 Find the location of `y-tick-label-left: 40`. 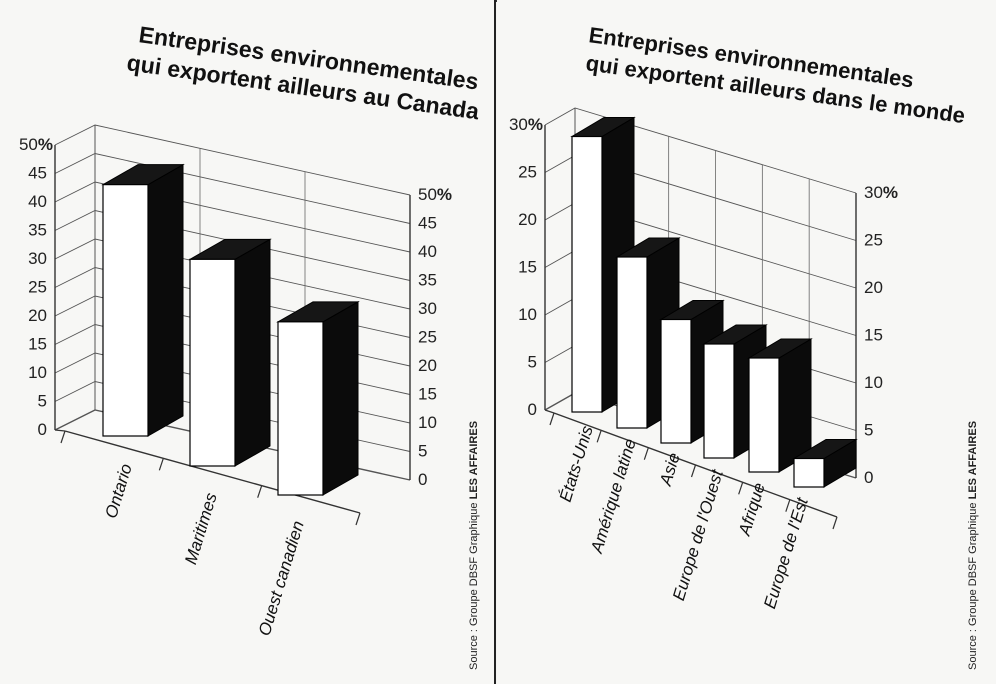

y-tick-label-left: 40 is located at coordinates (37, 201).